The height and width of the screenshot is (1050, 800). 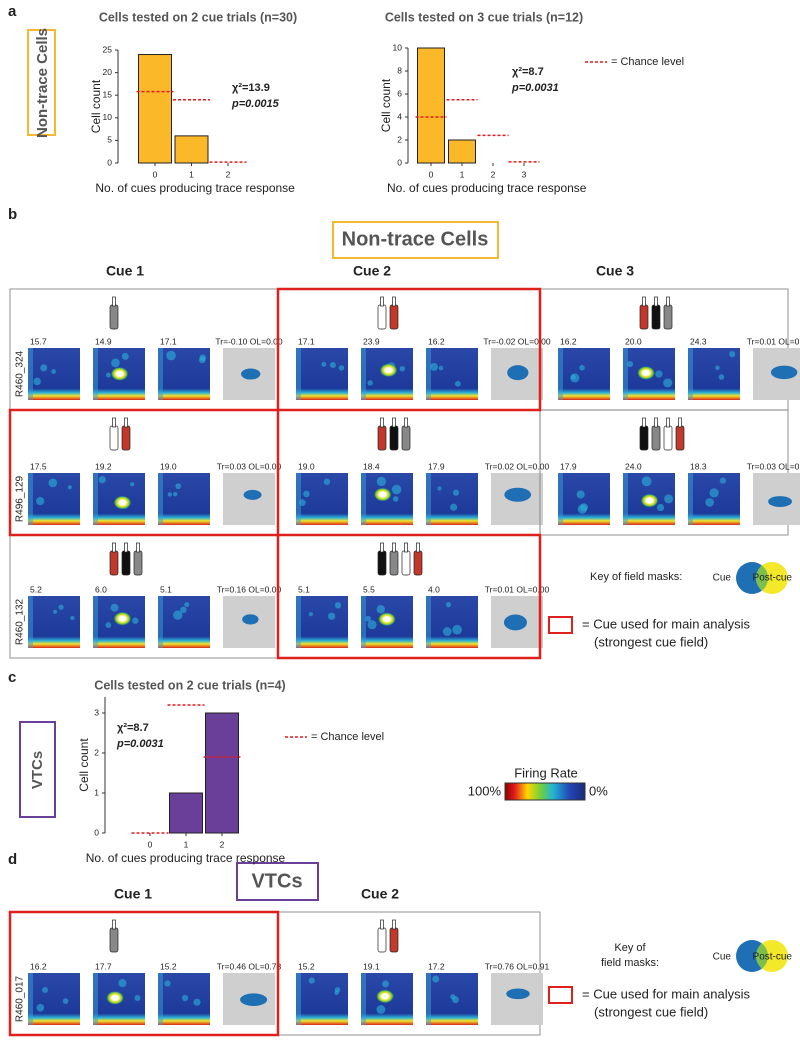 What do you see at coordinates (462, 174) in the screenshot?
I see `x-tick-label: 1` at bounding box center [462, 174].